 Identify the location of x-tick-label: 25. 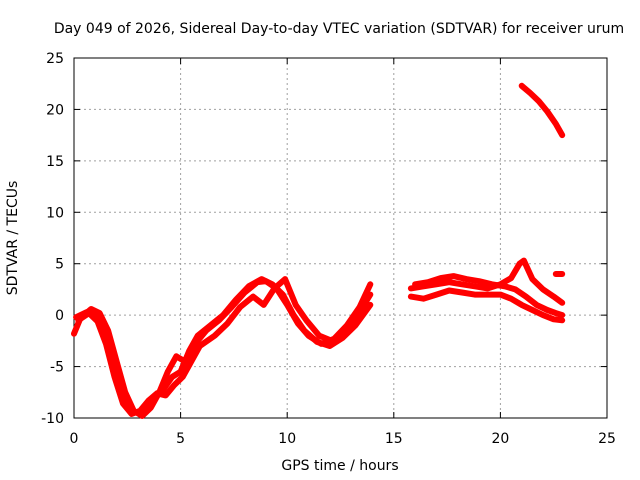
(607, 439).